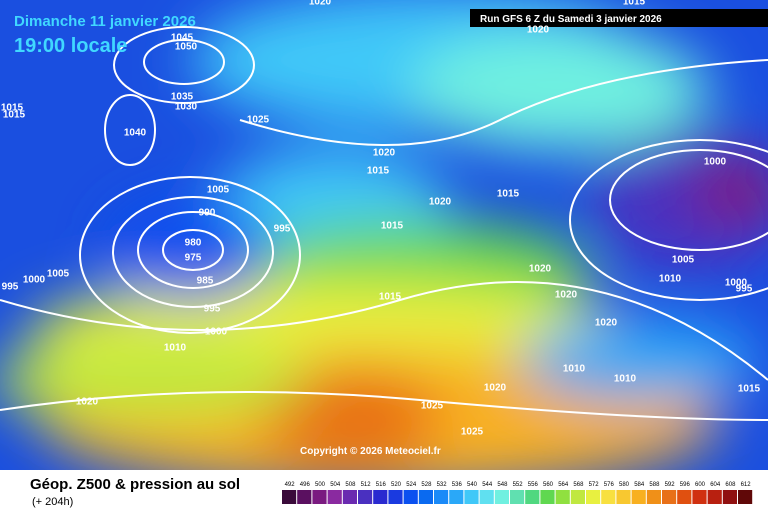  What do you see at coordinates (396, 485) in the screenshot?
I see `legend-level: 520` at bounding box center [396, 485].